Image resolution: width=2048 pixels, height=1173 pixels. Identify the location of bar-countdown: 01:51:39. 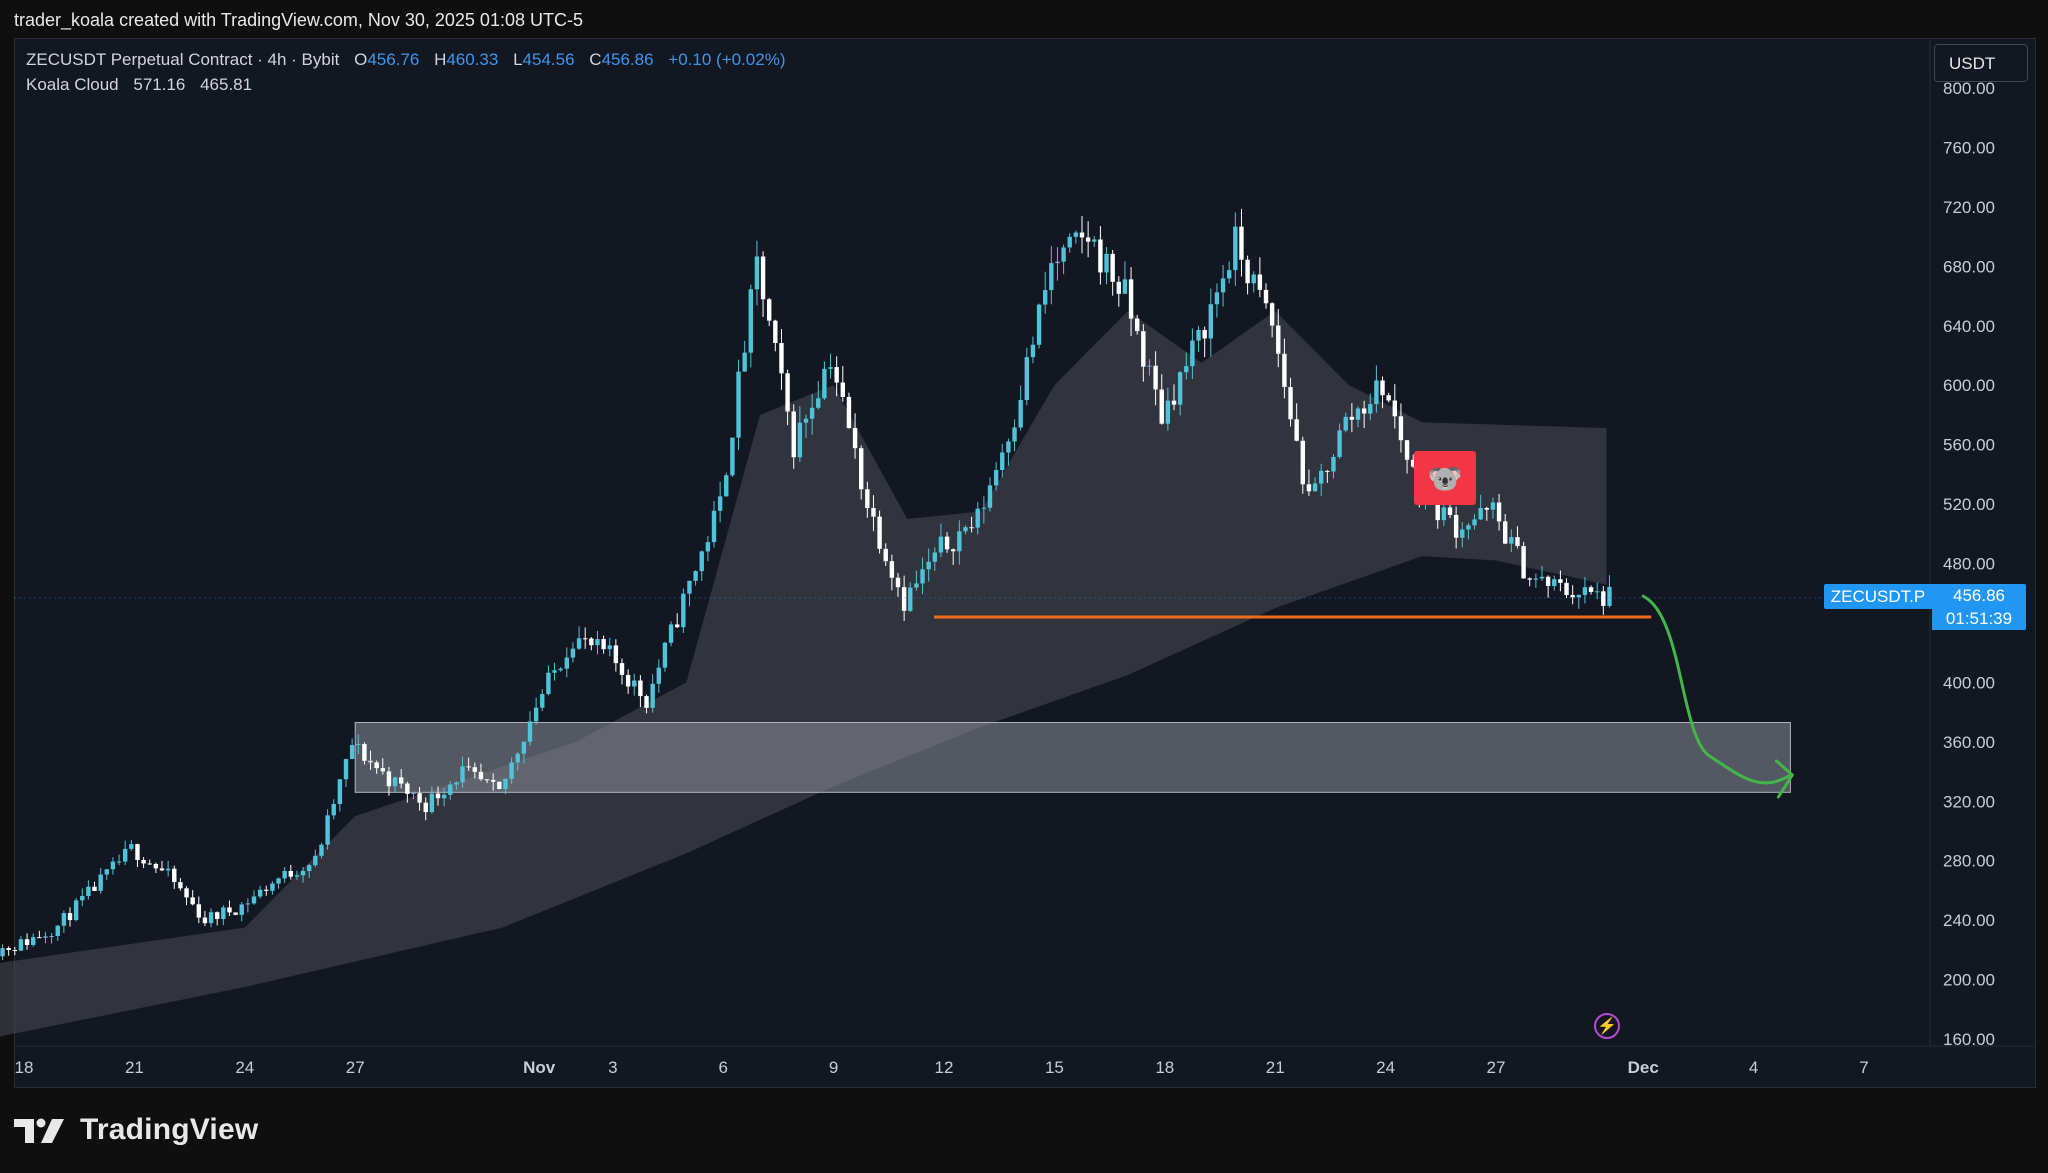
(1979, 618).